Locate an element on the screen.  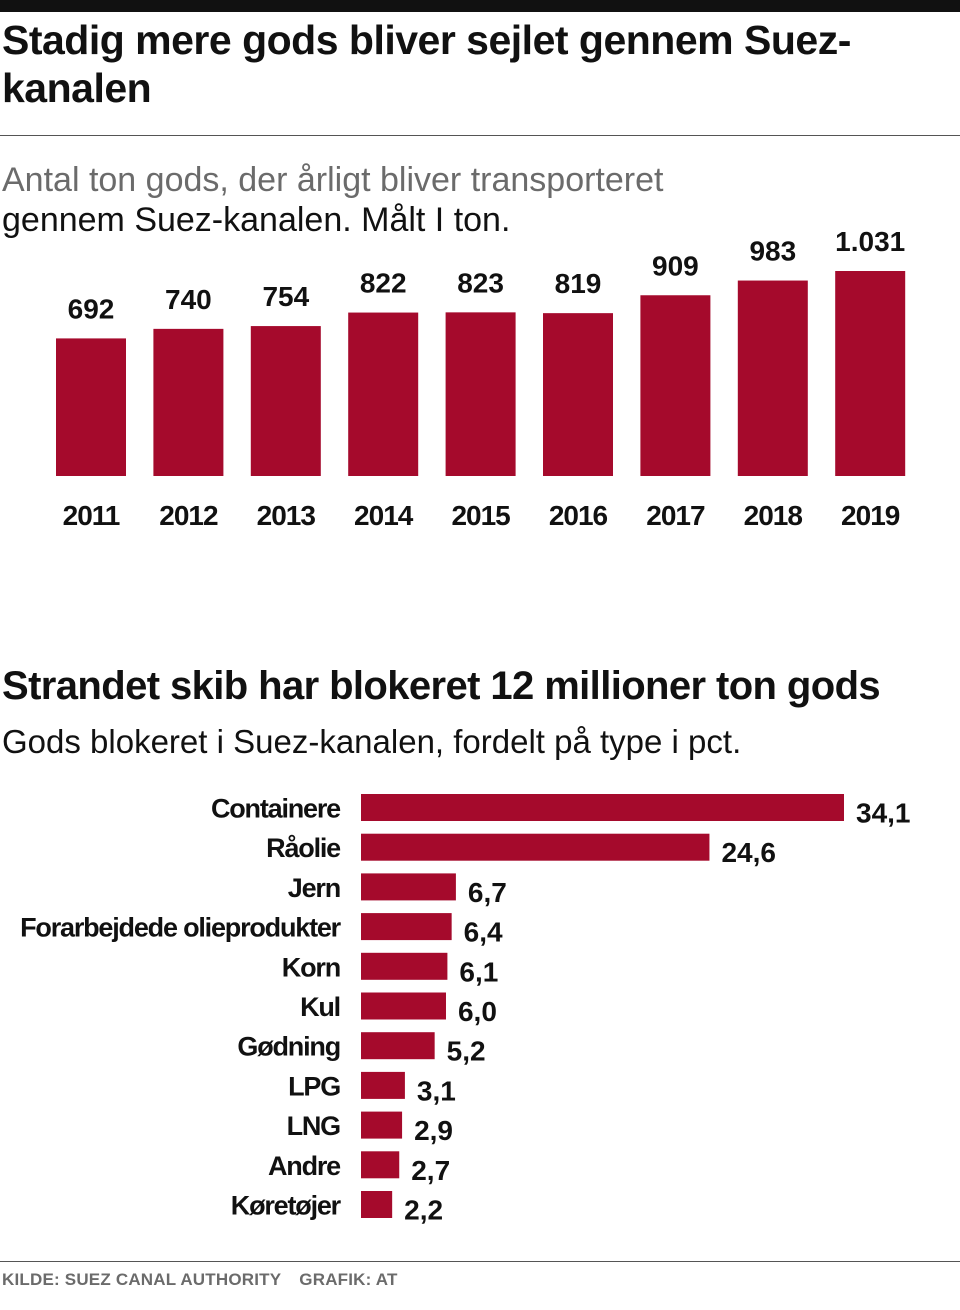
year-label-2014: 2014 is located at coordinates (384, 515).